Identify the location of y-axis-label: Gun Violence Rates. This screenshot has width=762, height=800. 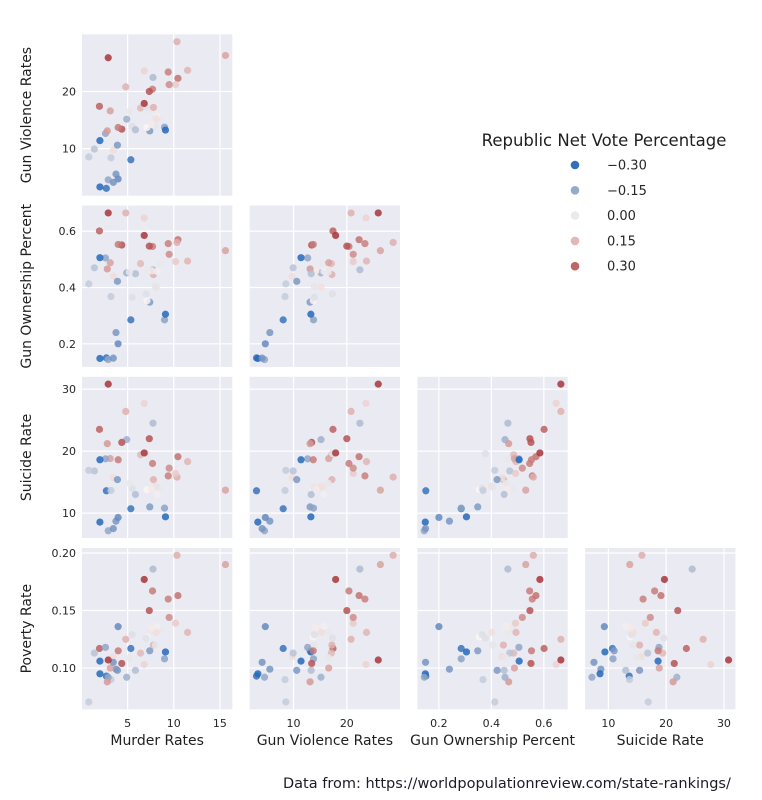
(27, 115).